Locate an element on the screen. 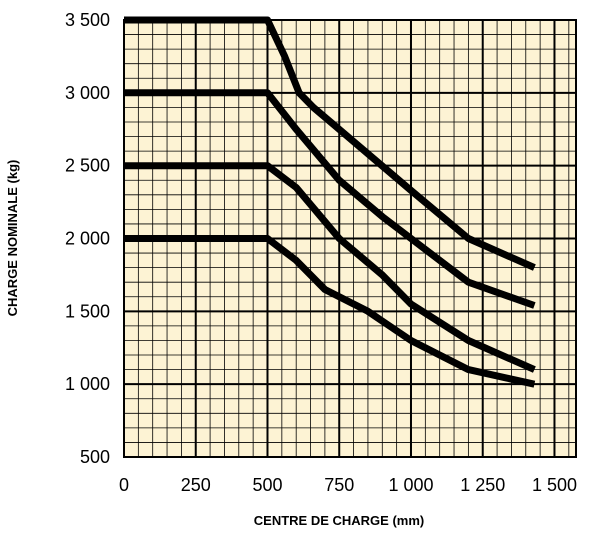  x-tick-label: 1 250 is located at coordinates (482, 485).